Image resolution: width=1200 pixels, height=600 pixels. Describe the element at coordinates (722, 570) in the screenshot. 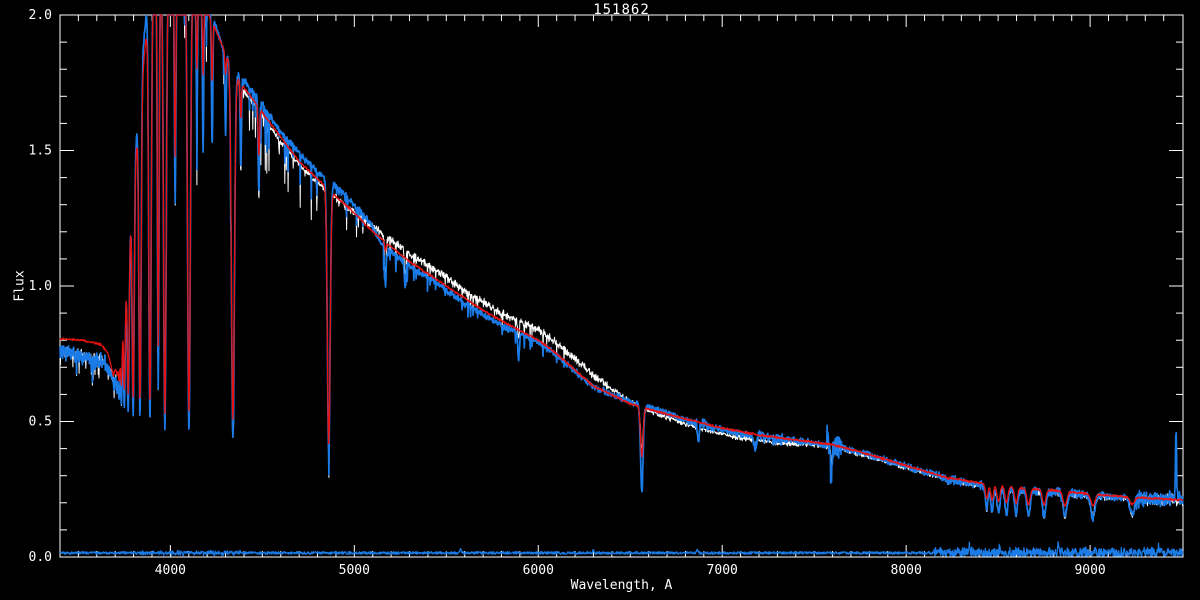

I see `x-tick-label: 7000` at that location.